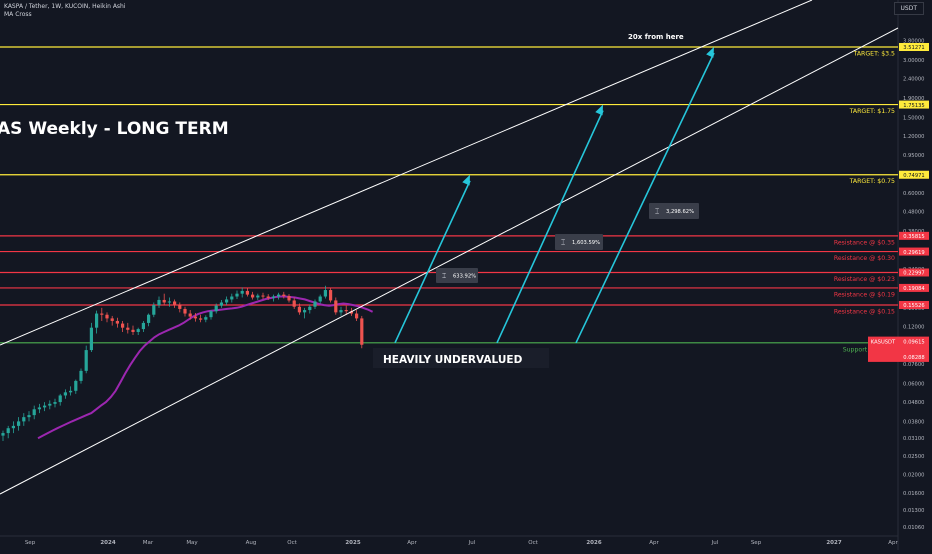 The height and width of the screenshot is (554, 932). I want to click on x-tick-label-7: Apr, so click(412, 543).